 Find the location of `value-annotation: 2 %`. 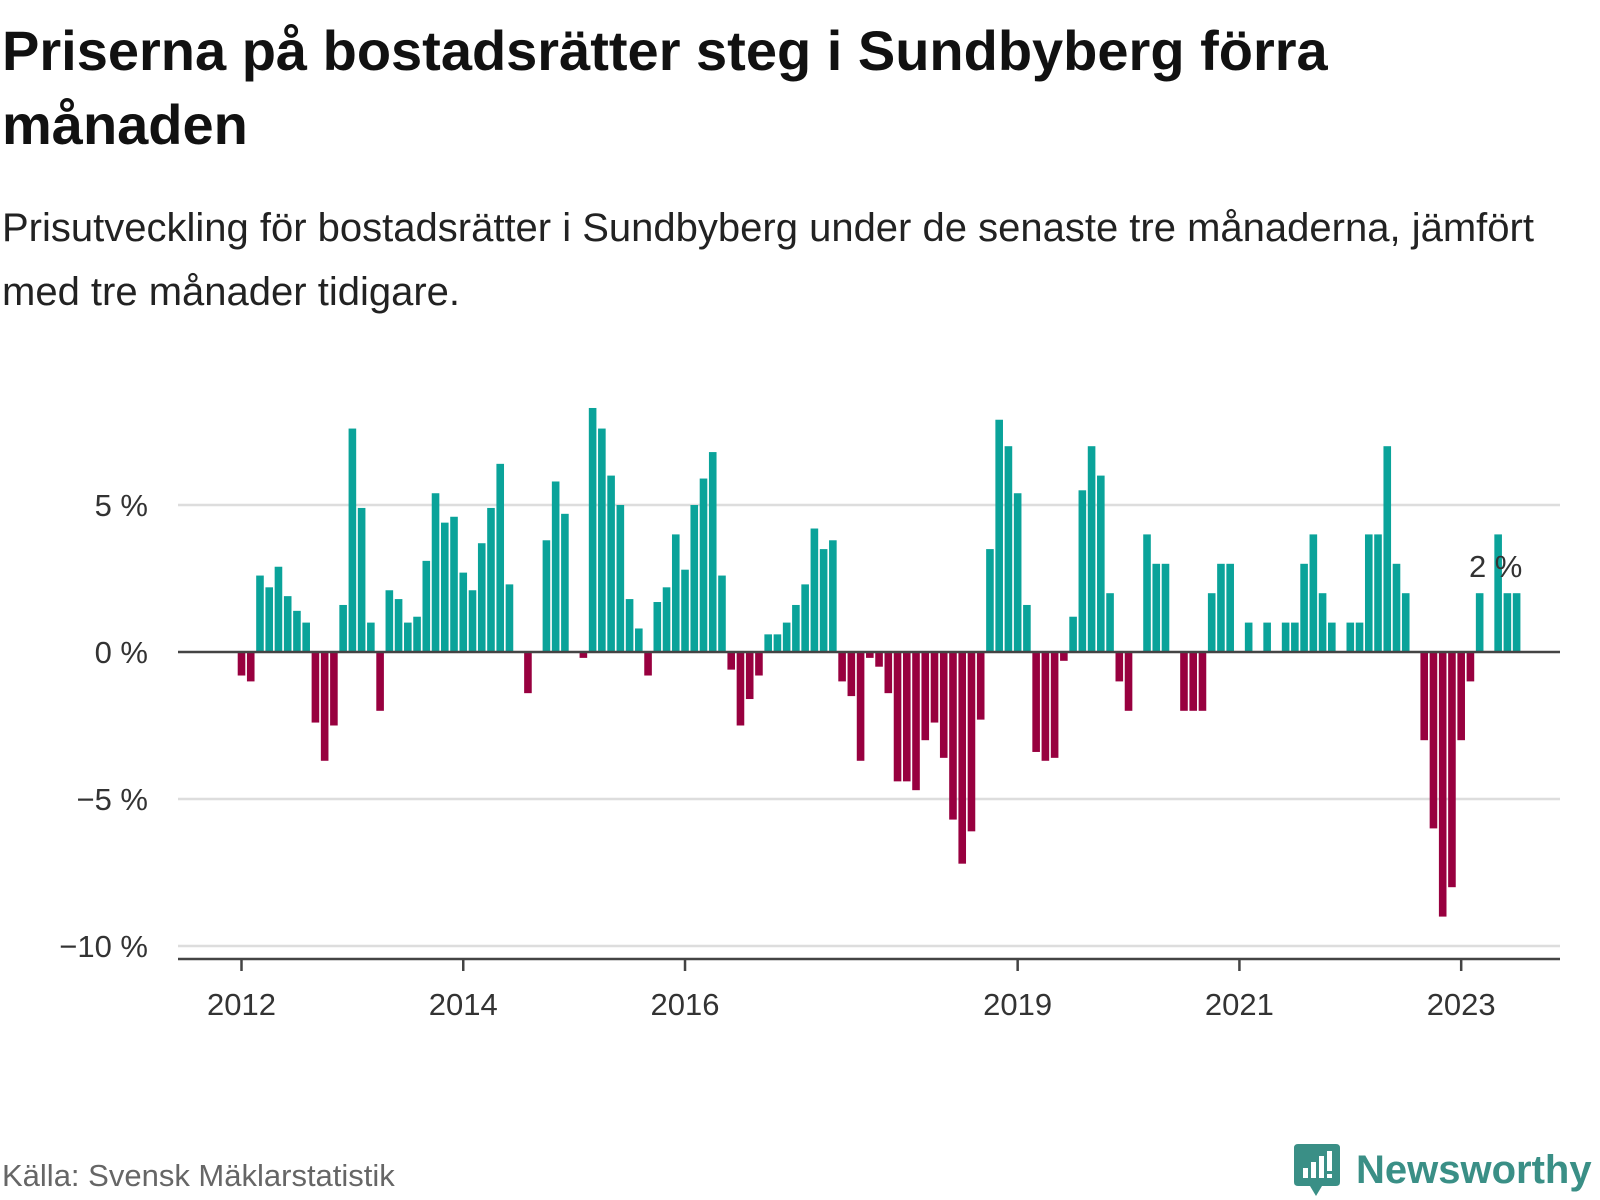

value-annotation: 2 % is located at coordinates (1495, 566).